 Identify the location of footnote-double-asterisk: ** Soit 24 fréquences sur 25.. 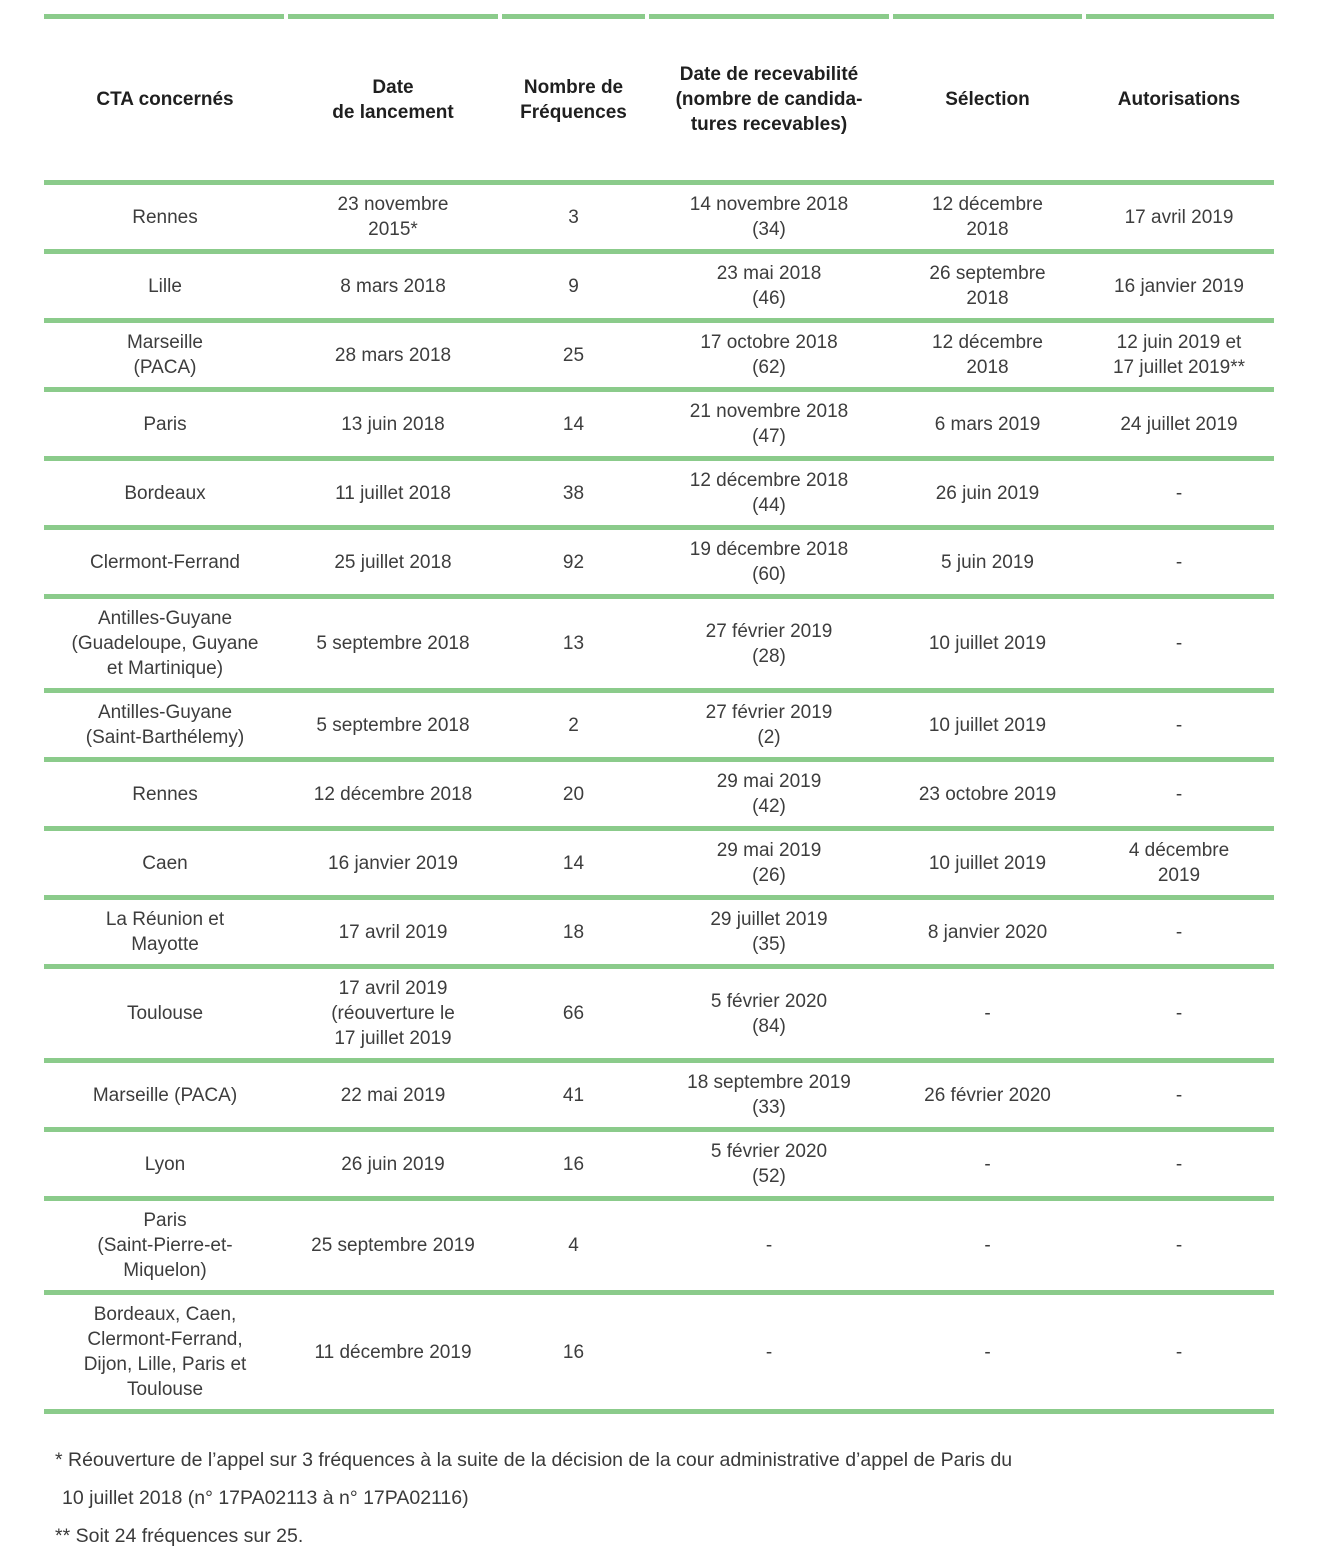
(179, 1536).